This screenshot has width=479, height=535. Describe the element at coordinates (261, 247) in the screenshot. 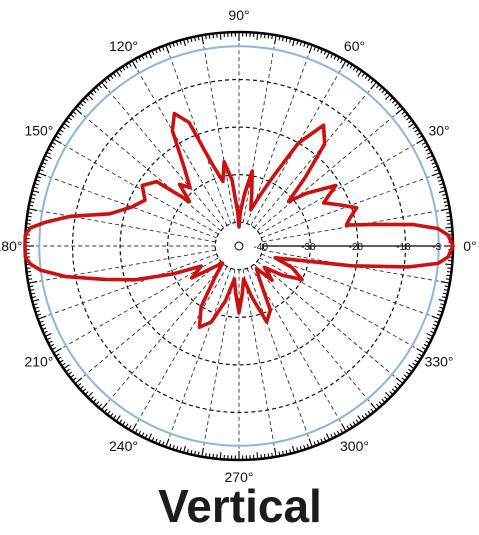

I see `db-tick-label: -40` at that location.